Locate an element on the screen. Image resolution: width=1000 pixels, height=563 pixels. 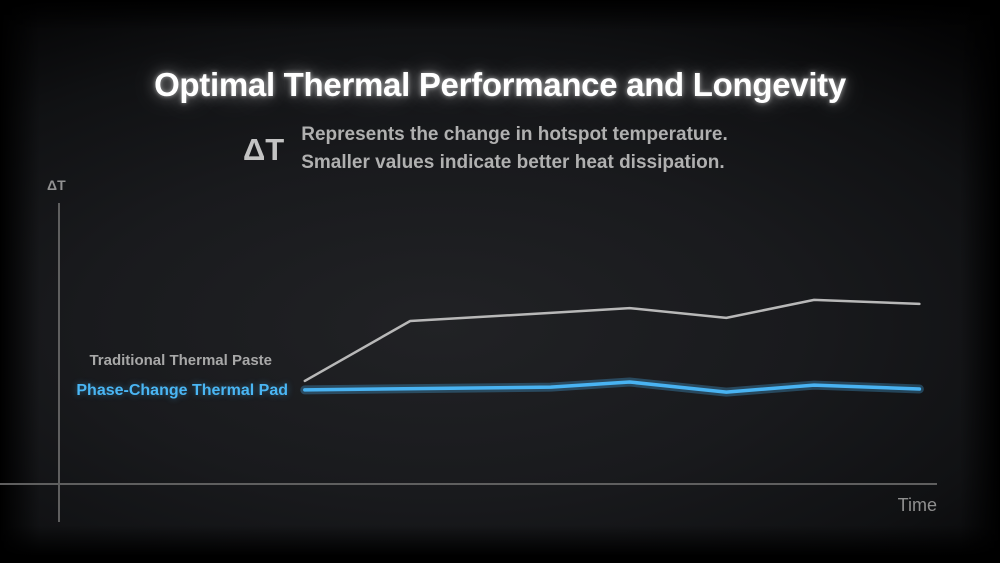
line-phase-change-thermal-pad is located at coordinates (612, 387).